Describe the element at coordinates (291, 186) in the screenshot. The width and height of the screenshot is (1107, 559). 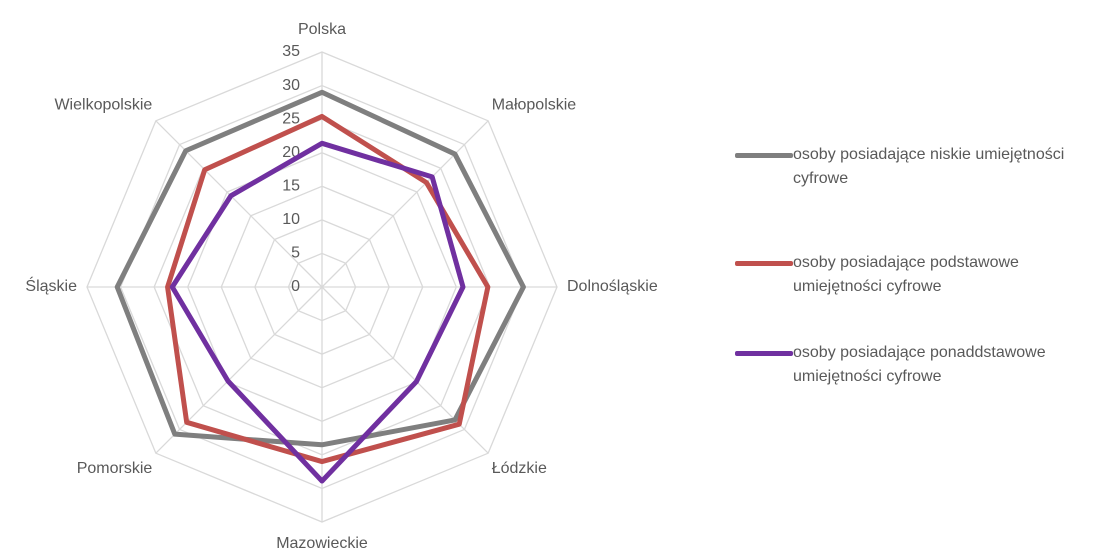
I see `r-tick-label: 15` at that location.